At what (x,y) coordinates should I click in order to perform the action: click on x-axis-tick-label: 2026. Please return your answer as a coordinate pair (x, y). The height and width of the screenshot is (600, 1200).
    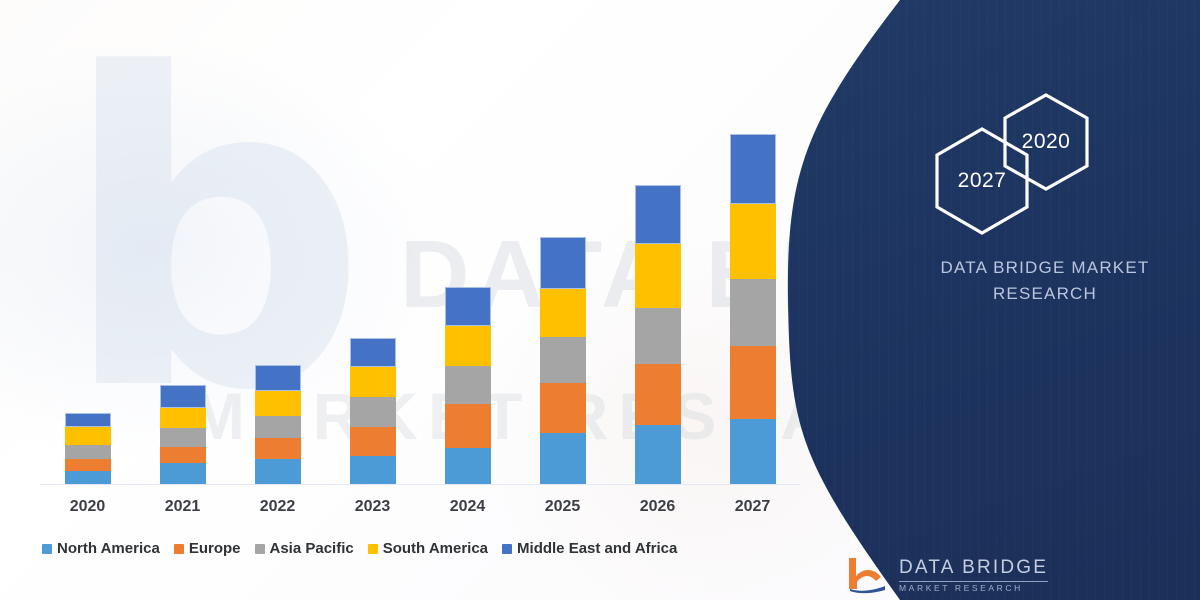
    Looking at the image, I should click on (657, 506).